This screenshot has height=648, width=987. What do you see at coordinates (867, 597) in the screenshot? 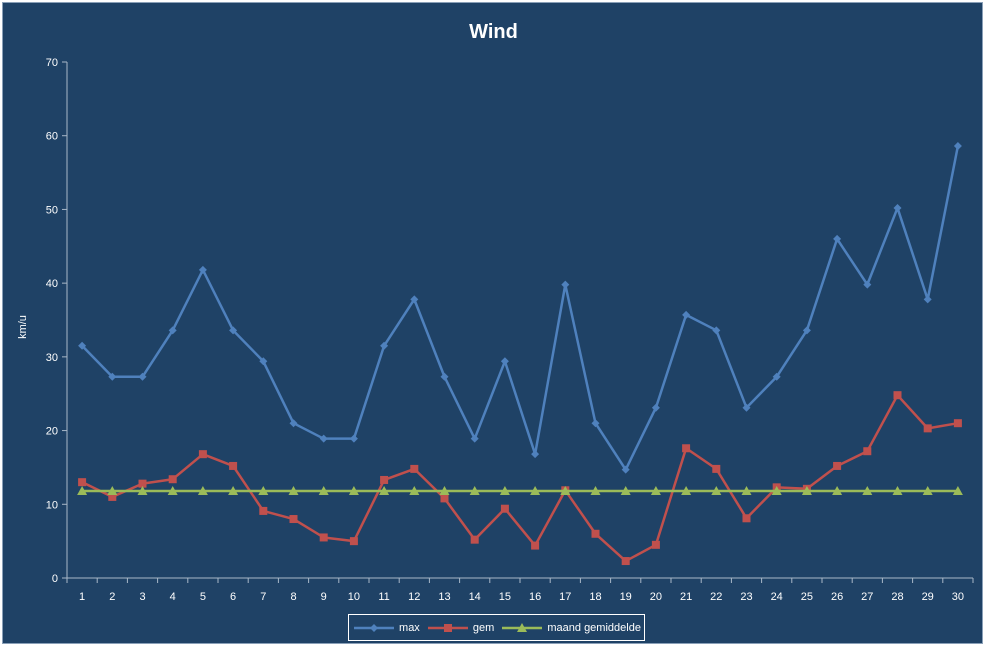
I see `x-tick-label: 27` at bounding box center [867, 597].